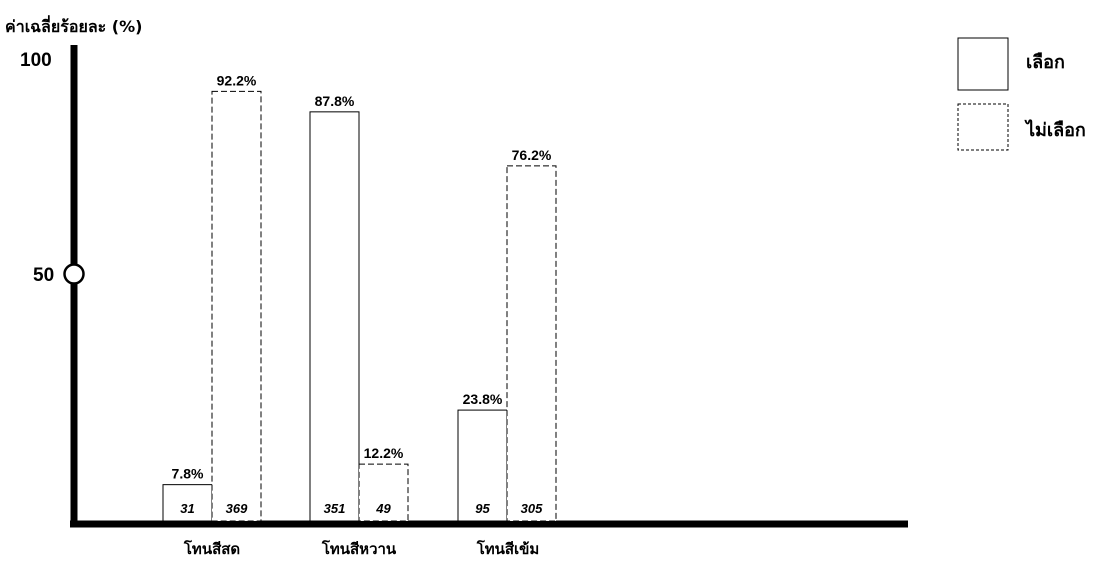  I want to click on bar-selected-dark, so click(482, 465).